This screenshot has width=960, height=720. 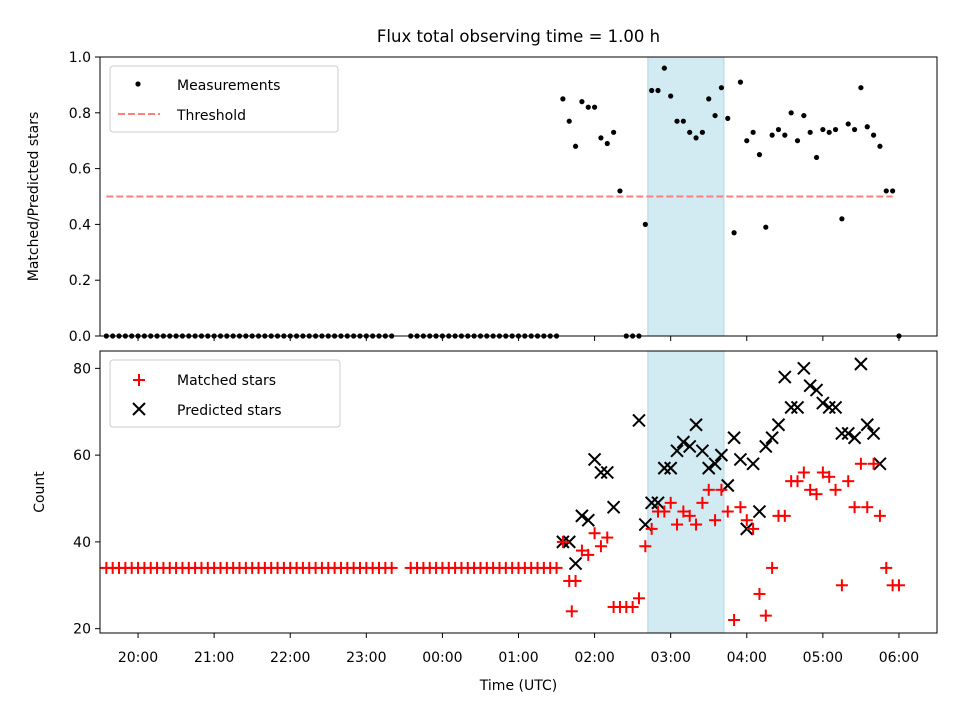 I want to click on x-tick-label: 06:00, so click(x=899, y=658).